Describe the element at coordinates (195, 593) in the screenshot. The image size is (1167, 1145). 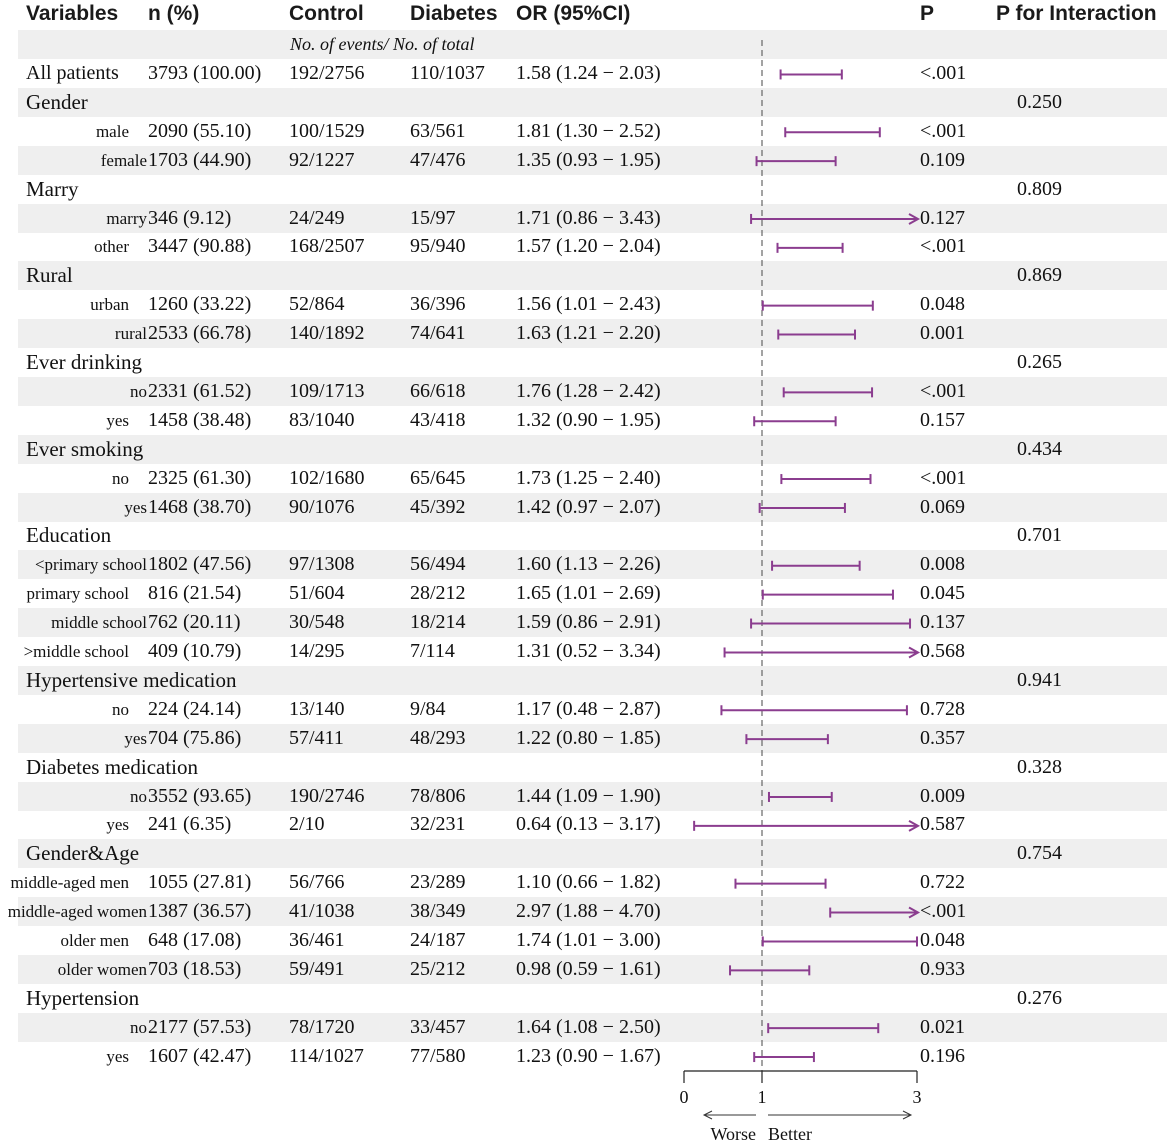
I see `n-percent: 816 (21.54)` at that location.